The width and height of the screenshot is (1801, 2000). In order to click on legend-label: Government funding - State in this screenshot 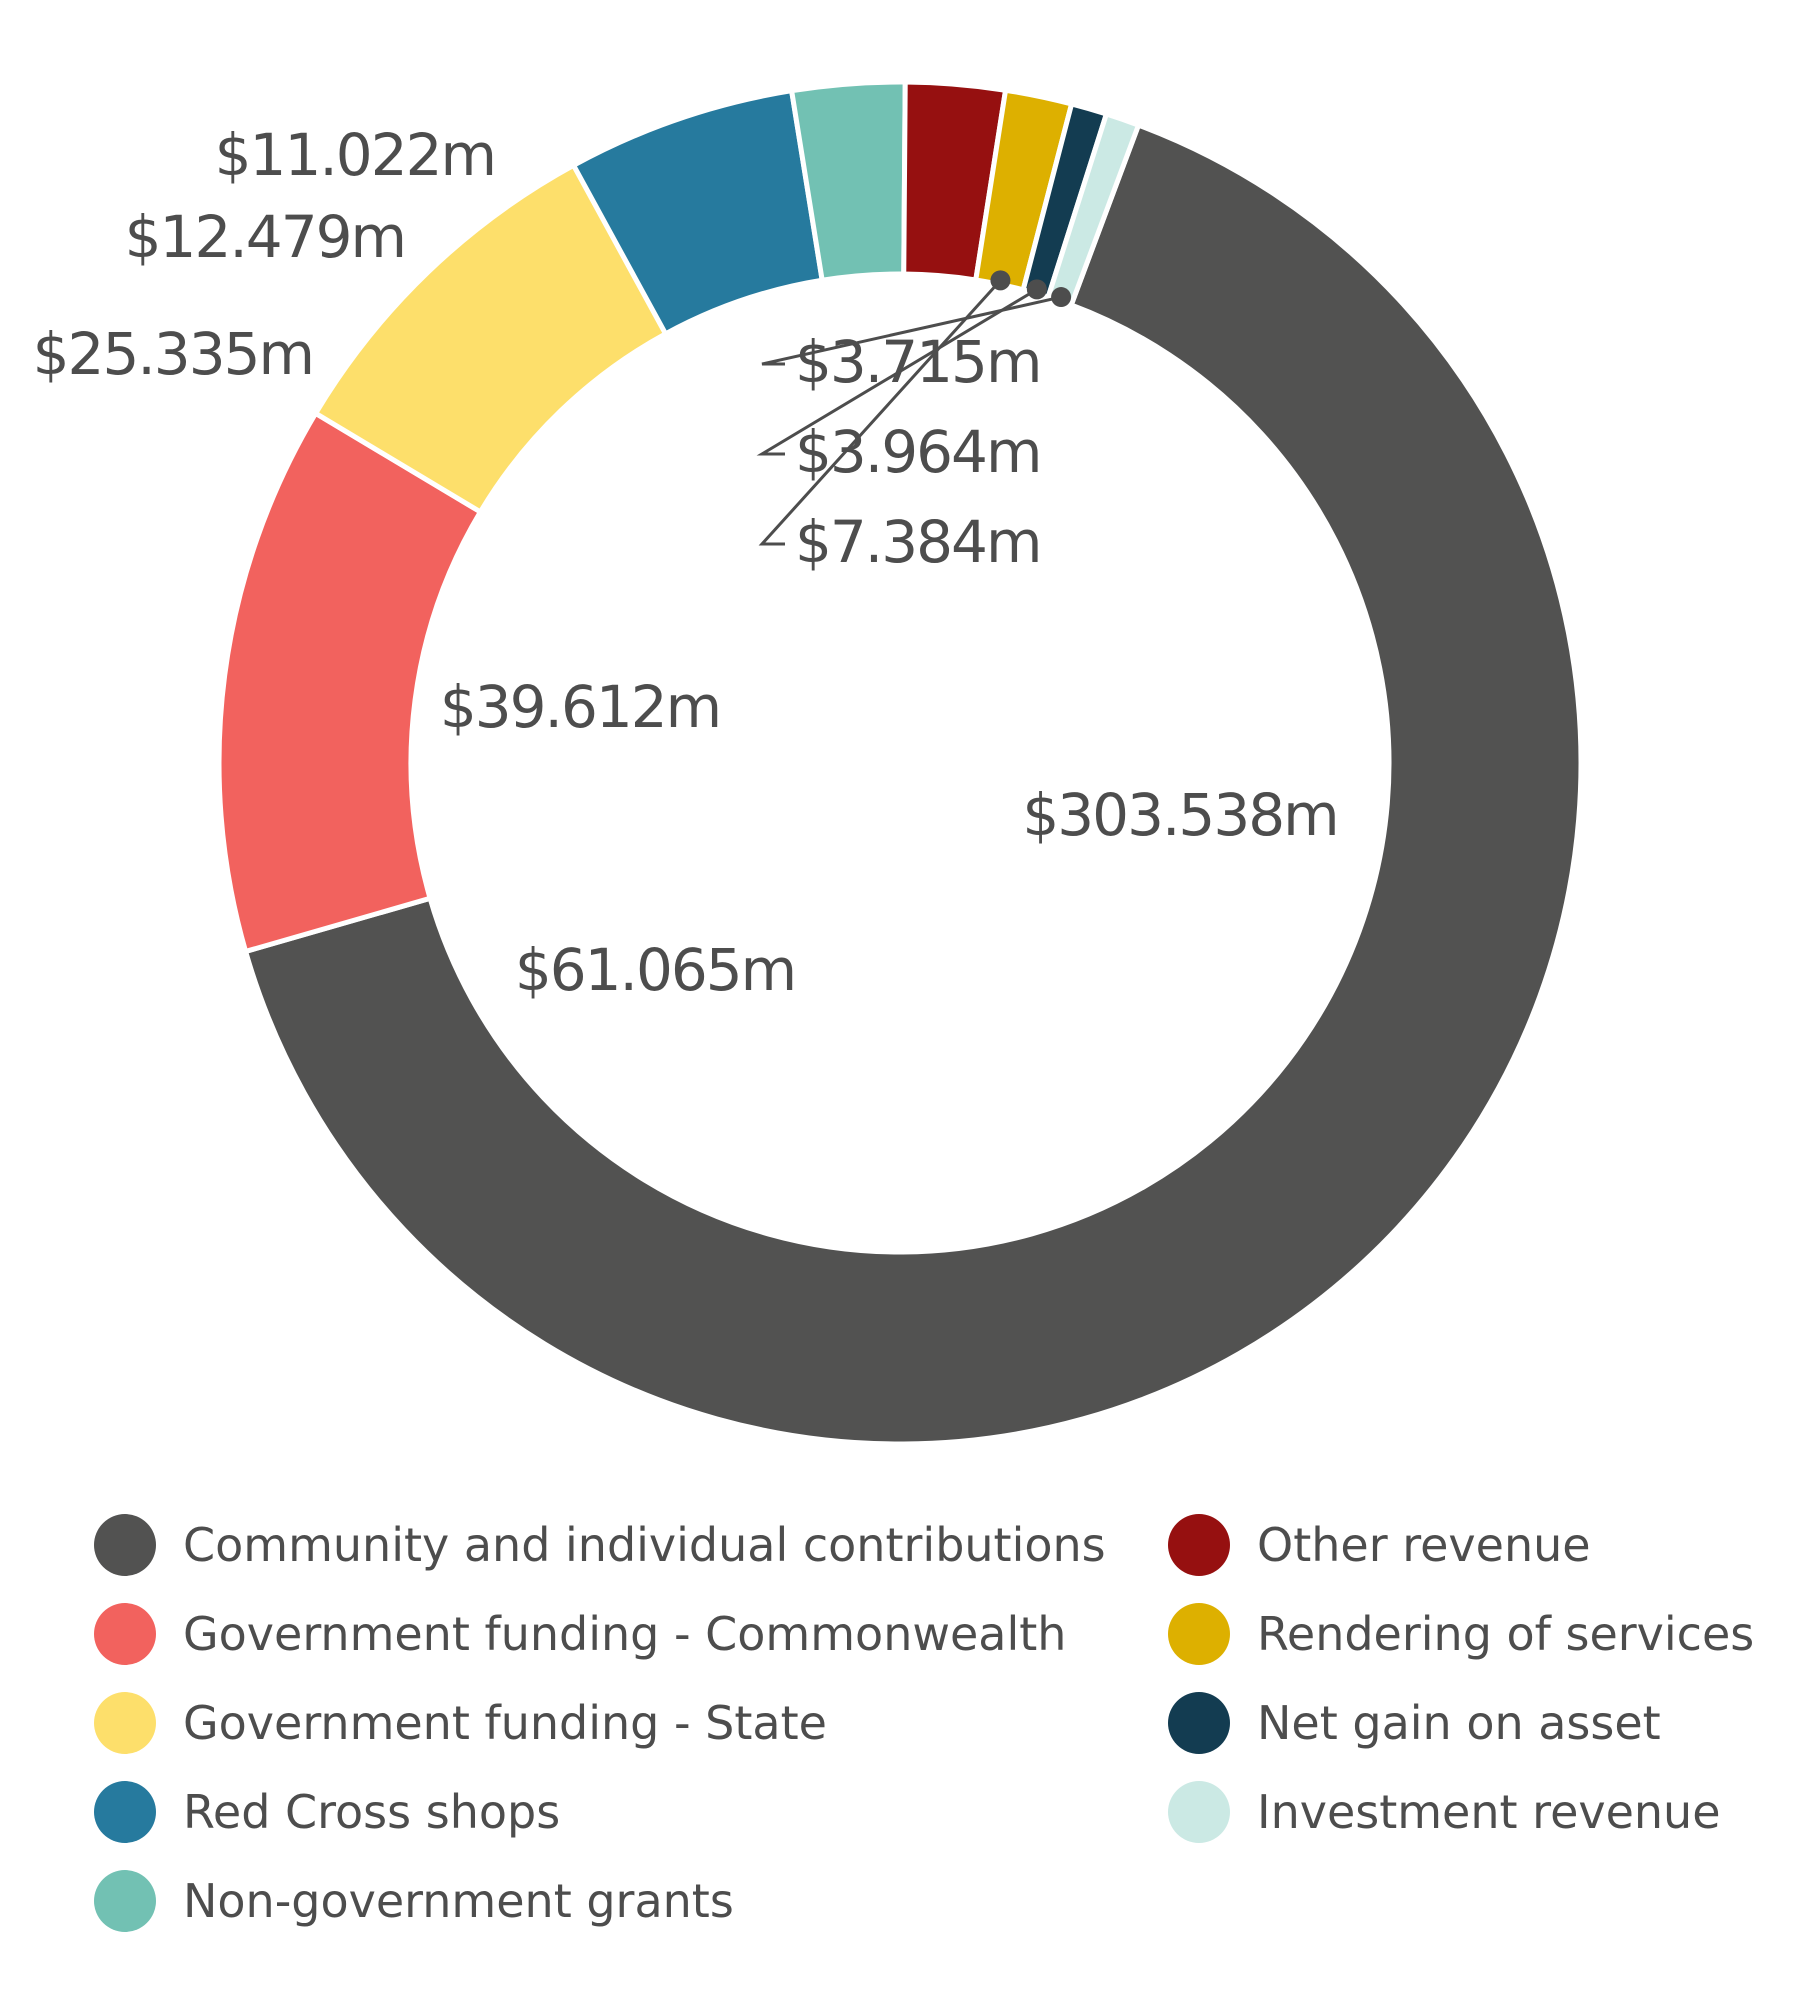, I will do `click(505, 1723)`.